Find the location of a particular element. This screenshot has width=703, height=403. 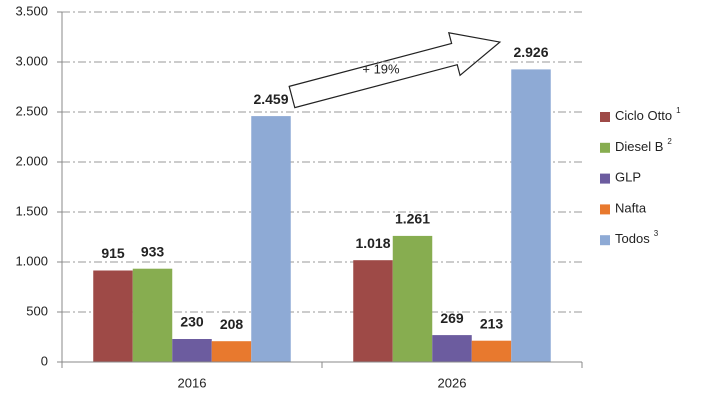

y-tick-label: 500 is located at coordinates (37, 310).